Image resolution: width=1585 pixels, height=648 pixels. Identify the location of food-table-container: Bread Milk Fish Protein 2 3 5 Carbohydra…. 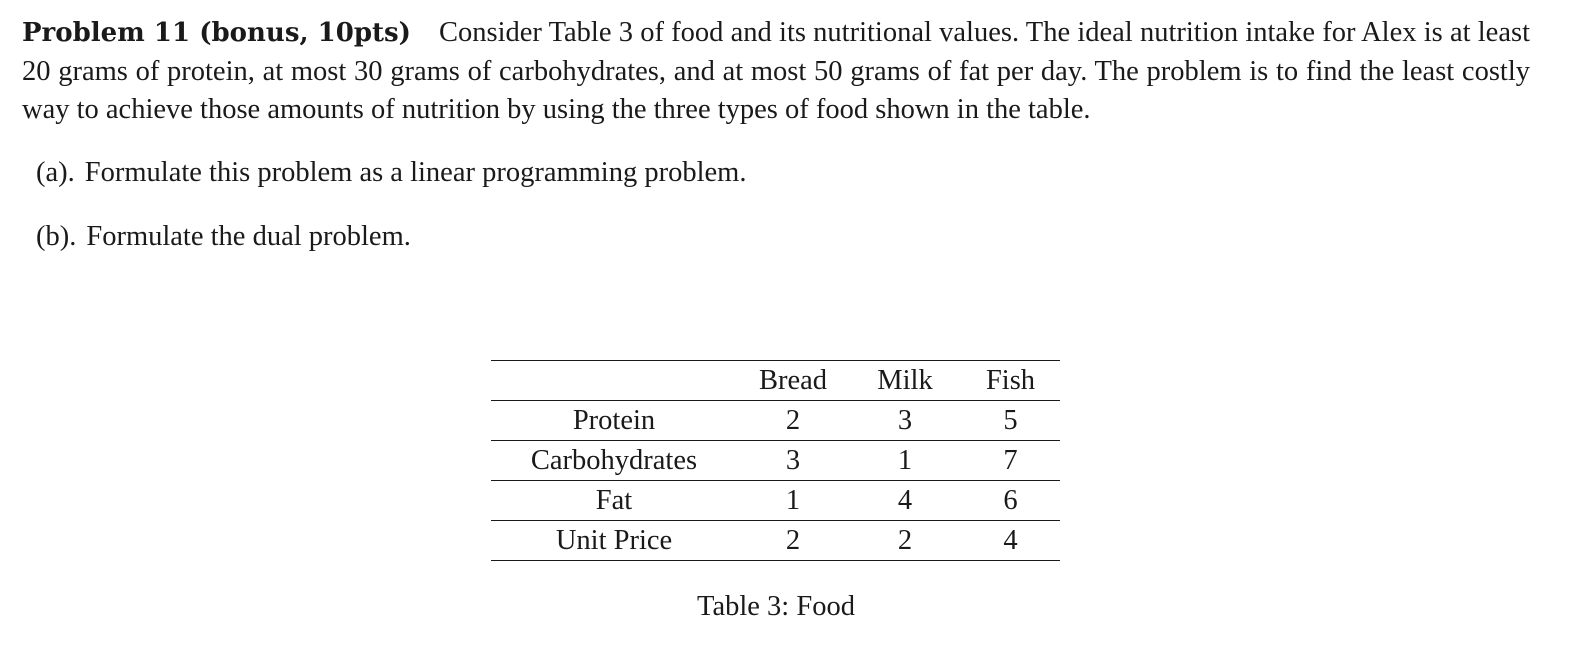
(776, 460).